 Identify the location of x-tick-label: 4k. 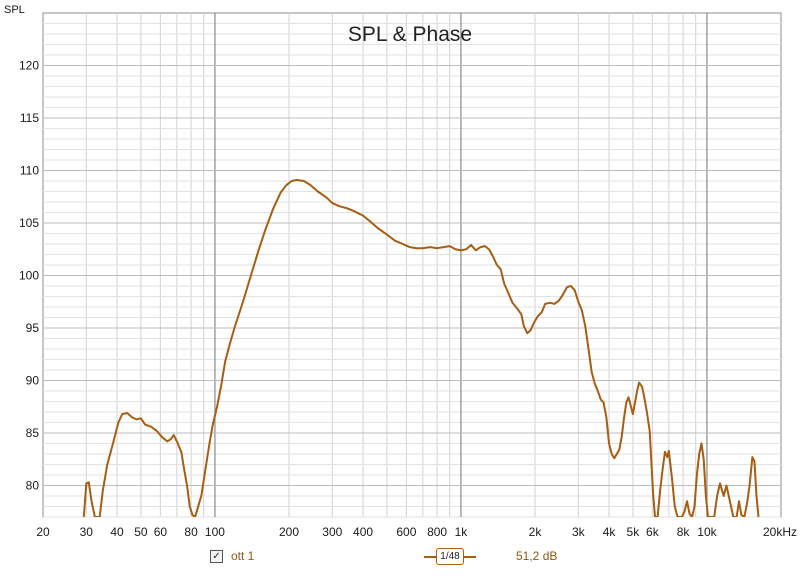
(610, 532).